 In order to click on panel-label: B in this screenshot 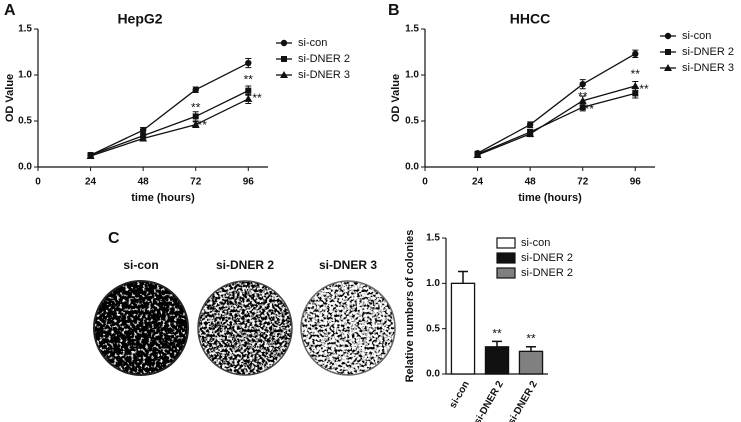, I will do `click(394, 10)`.